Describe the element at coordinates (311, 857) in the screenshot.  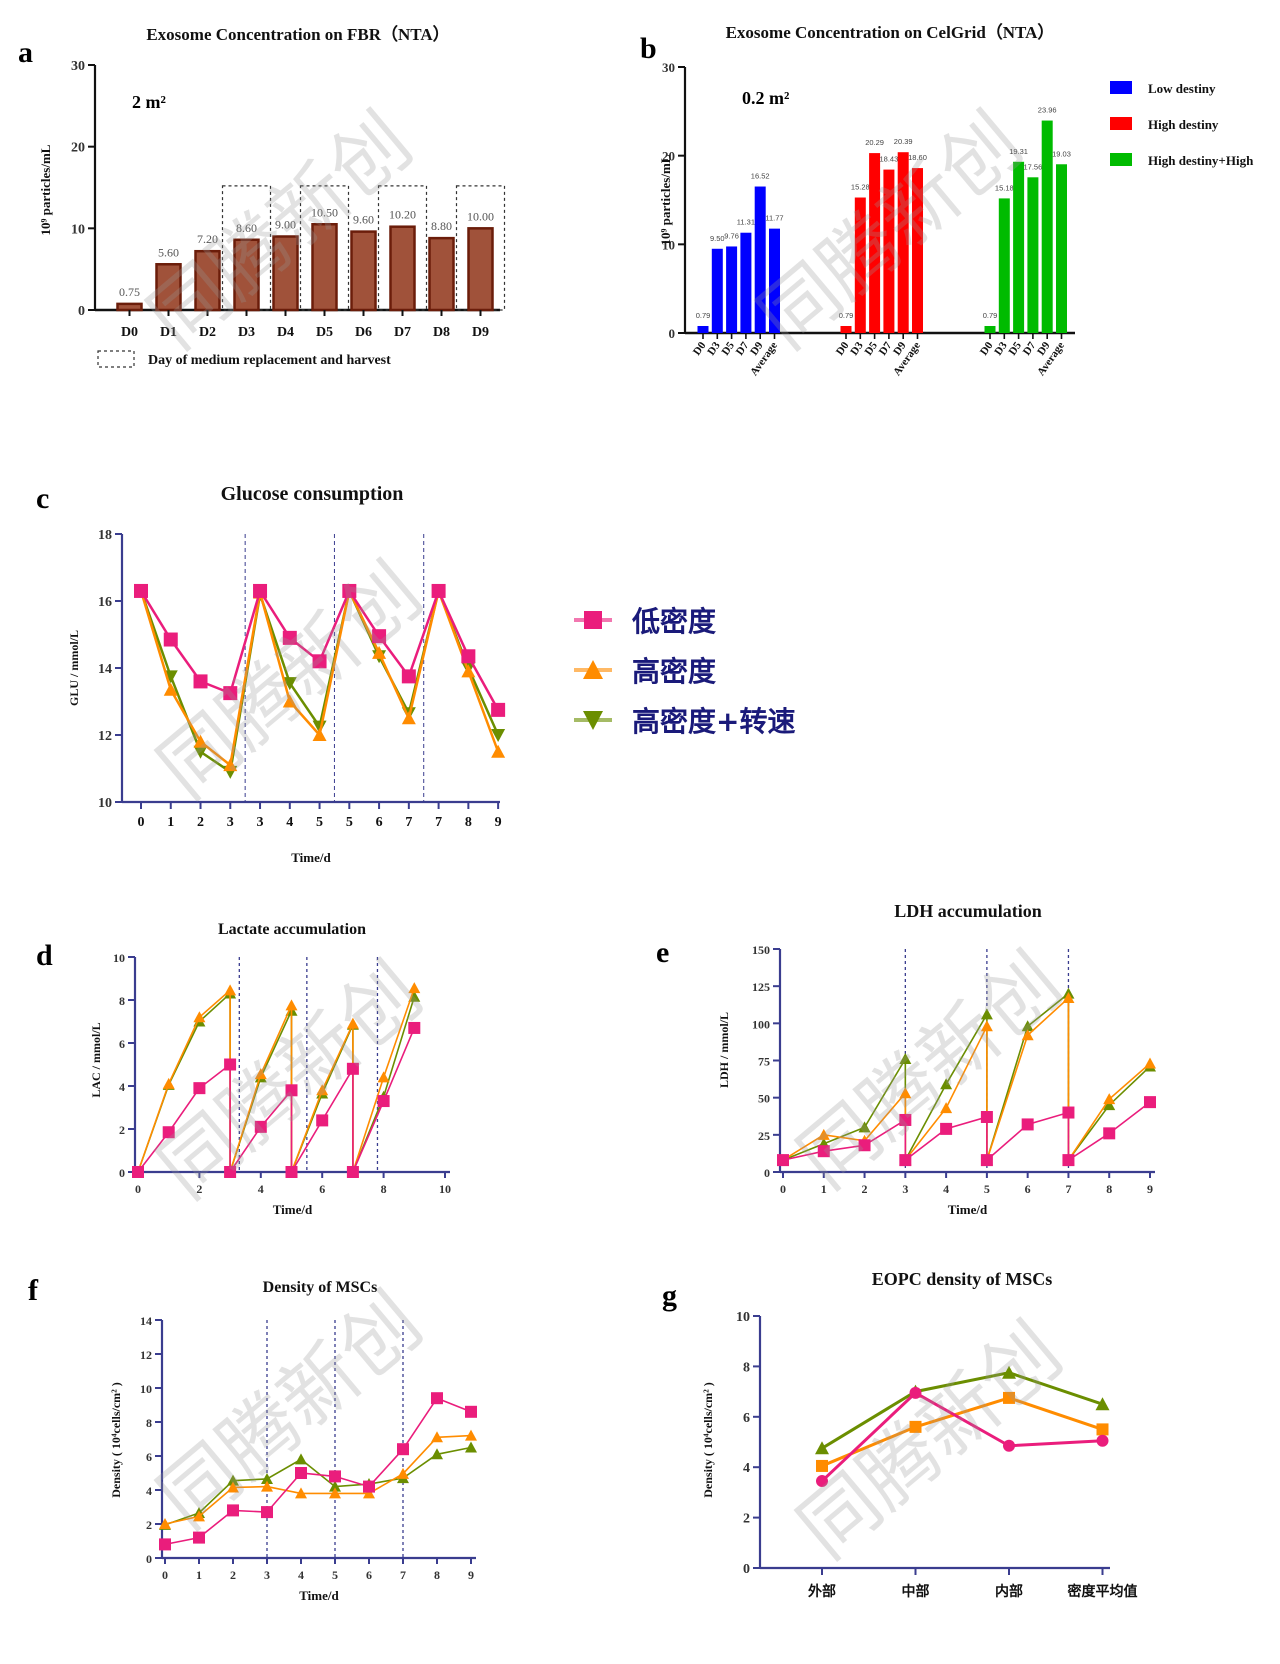
I see `x-axis-label: Time/d` at that location.